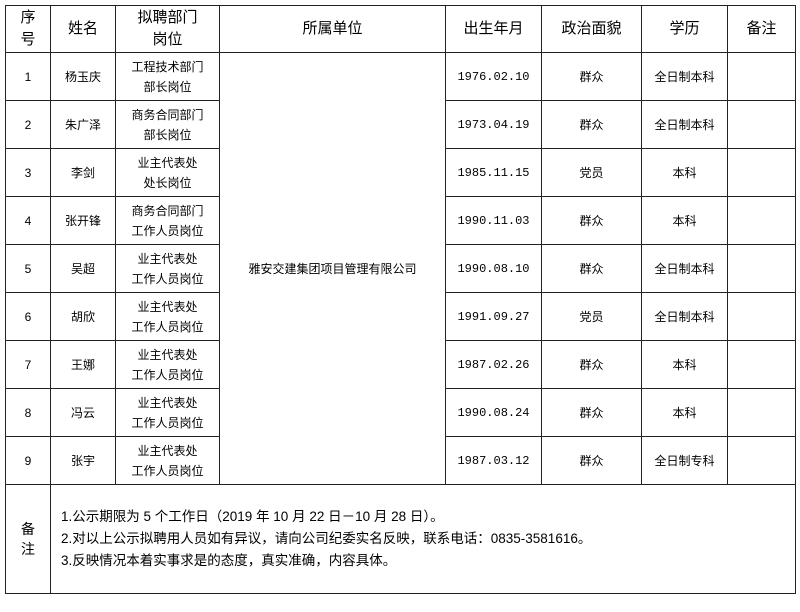  What do you see at coordinates (167, 182) in the screenshot?
I see `position-line: 处长岗位` at bounding box center [167, 182].